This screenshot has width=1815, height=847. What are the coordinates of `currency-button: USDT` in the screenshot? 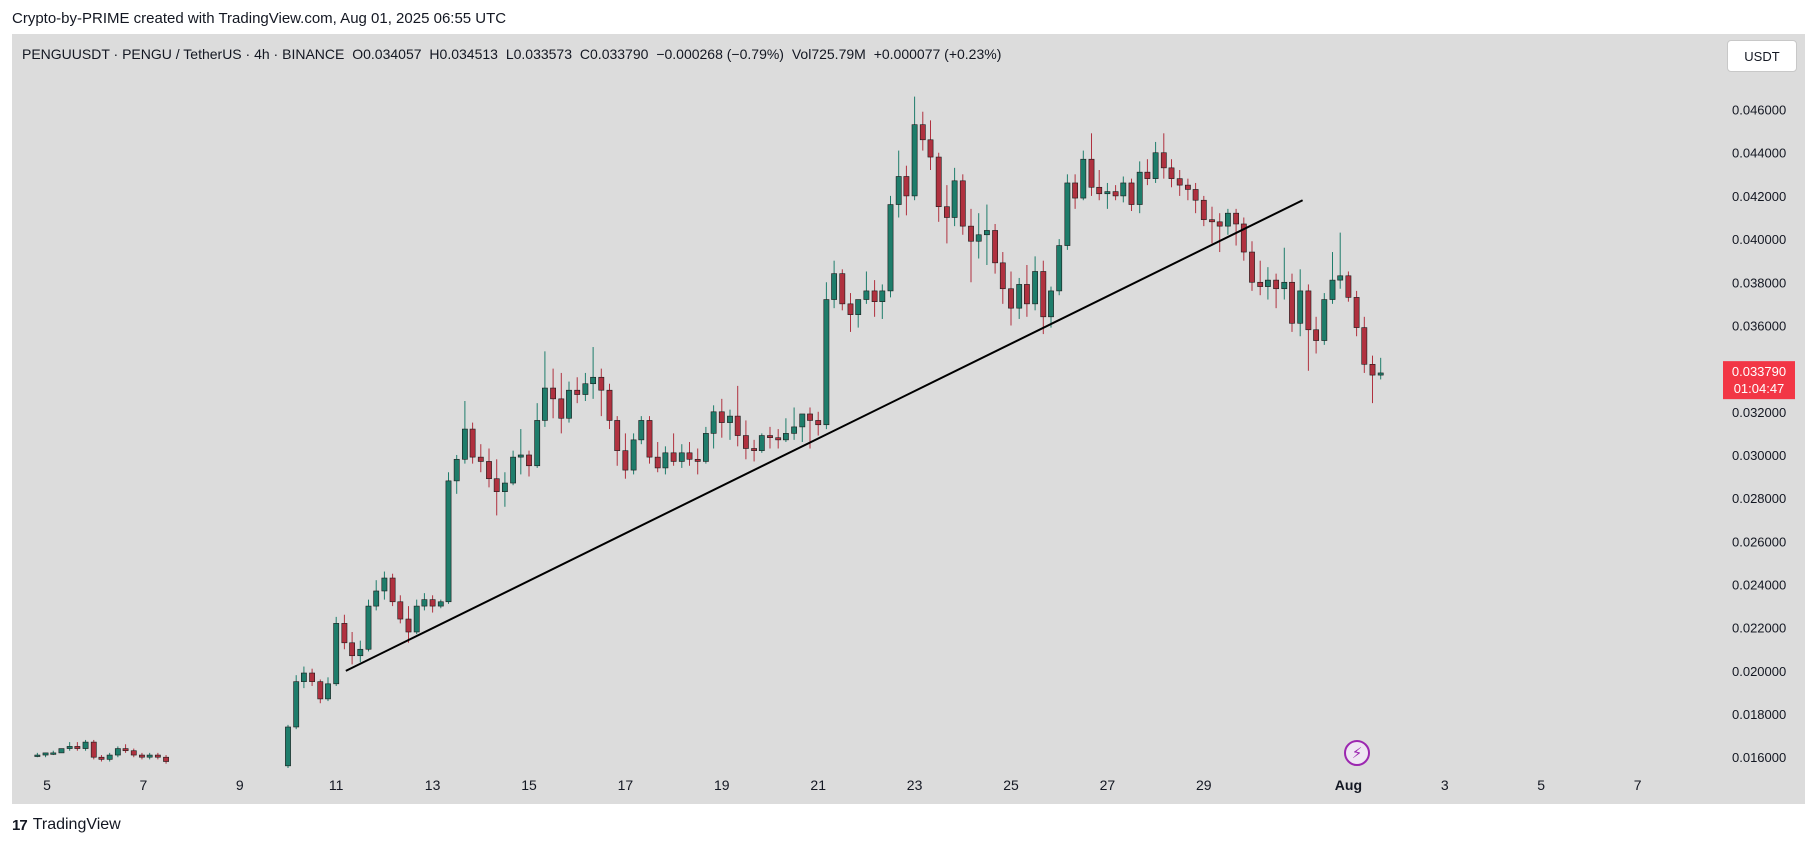 It's located at (1762, 56).